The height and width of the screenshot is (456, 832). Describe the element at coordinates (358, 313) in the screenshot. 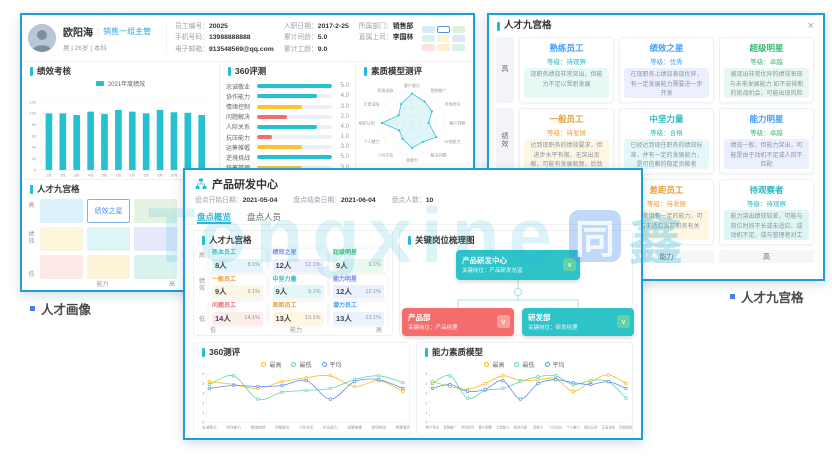

I see `review-grid-cell: 潜力员工 13人 13.1%` at that location.